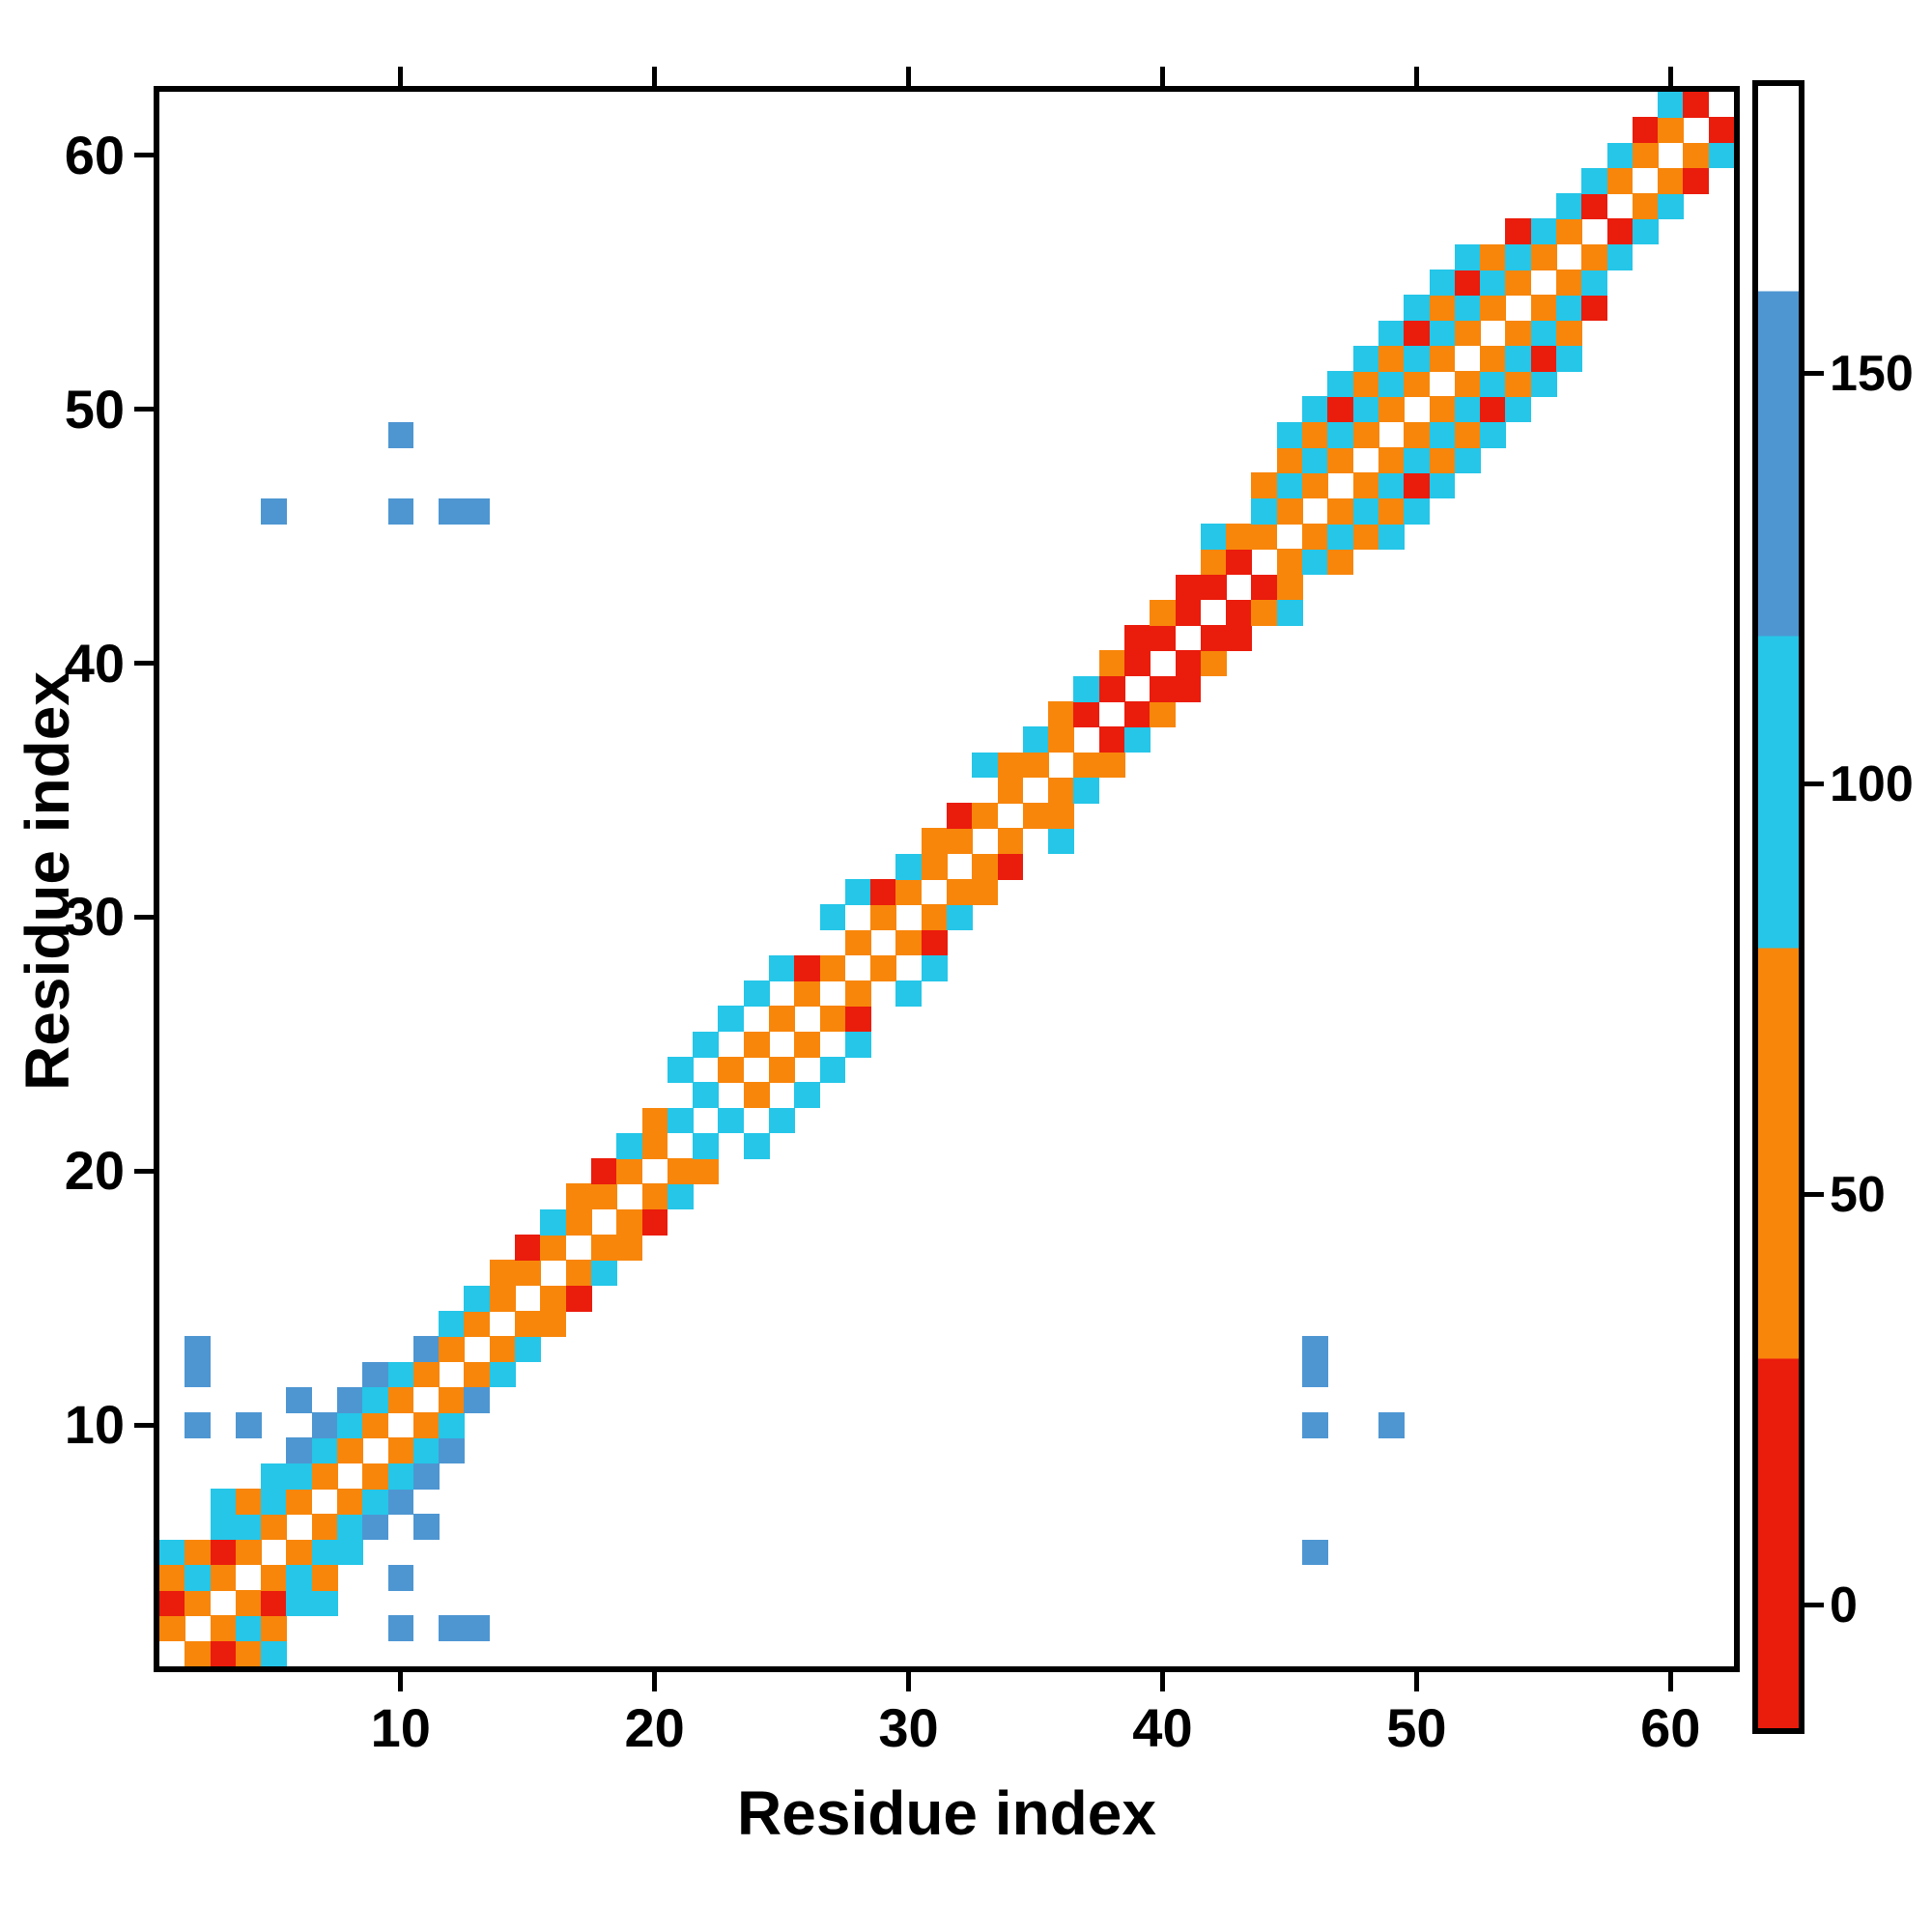 The image size is (1932, 1932). I want to click on y-tick-label: 60, so click(94, 154).